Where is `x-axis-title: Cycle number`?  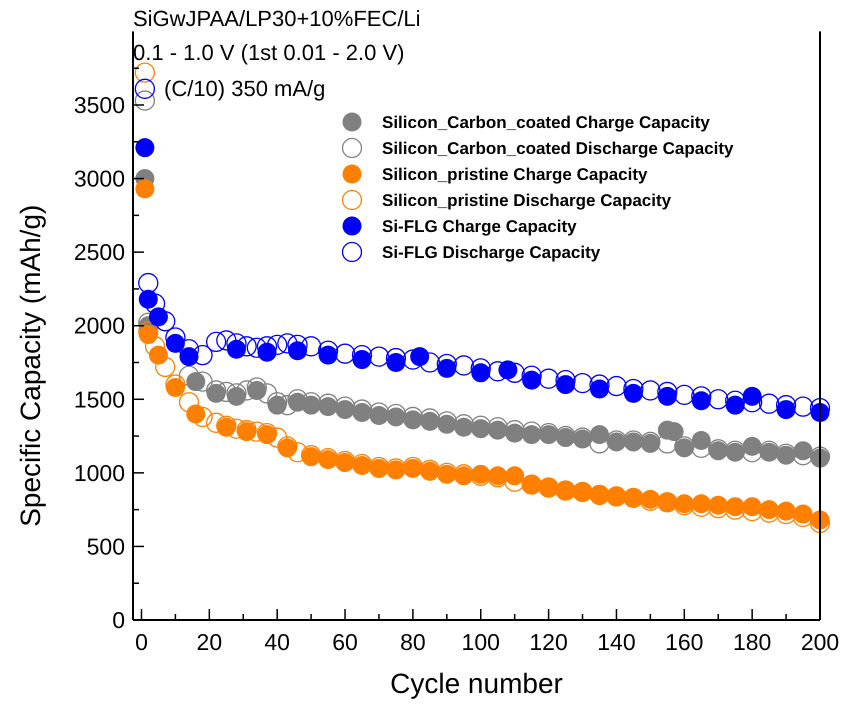
x-axis-title: Cycle number is located at coordinates (476, 683).